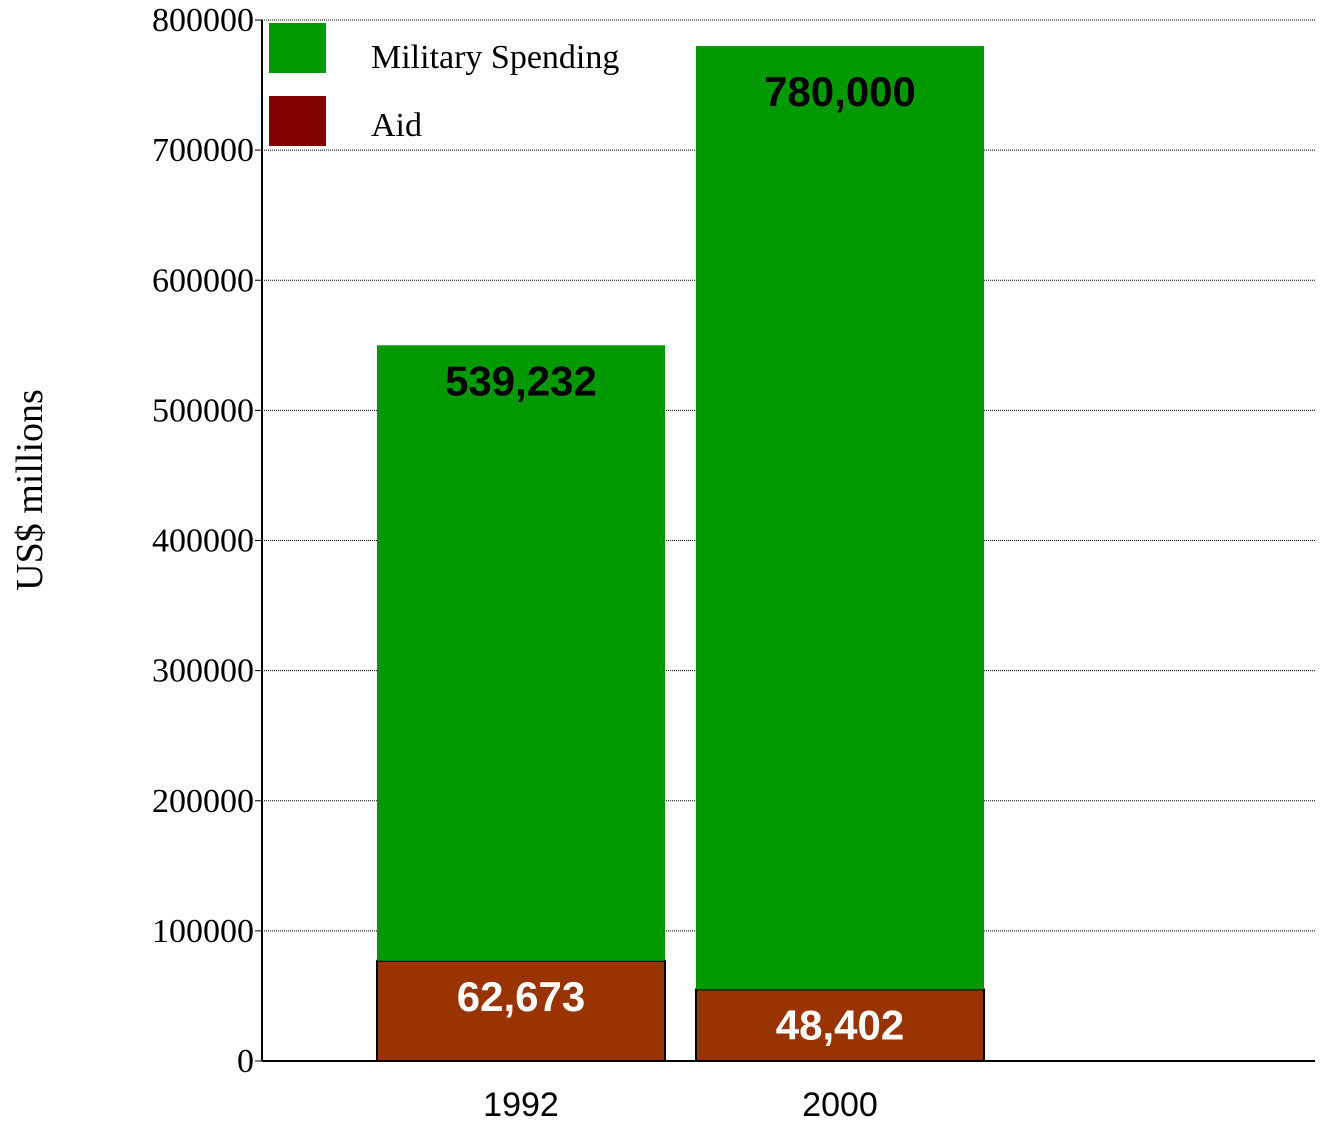  What do you see at coordinates (203, 410) in the screenshot?
I see `y-tick-label: 500000` at bounding box center [203, 410].